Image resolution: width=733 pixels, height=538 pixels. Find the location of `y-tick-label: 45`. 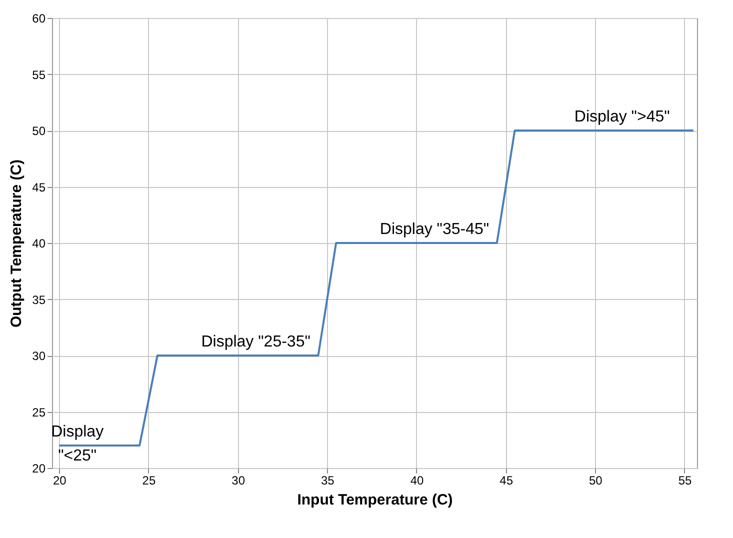

y-tick-label: 45 is located at coordinates (39, 187).